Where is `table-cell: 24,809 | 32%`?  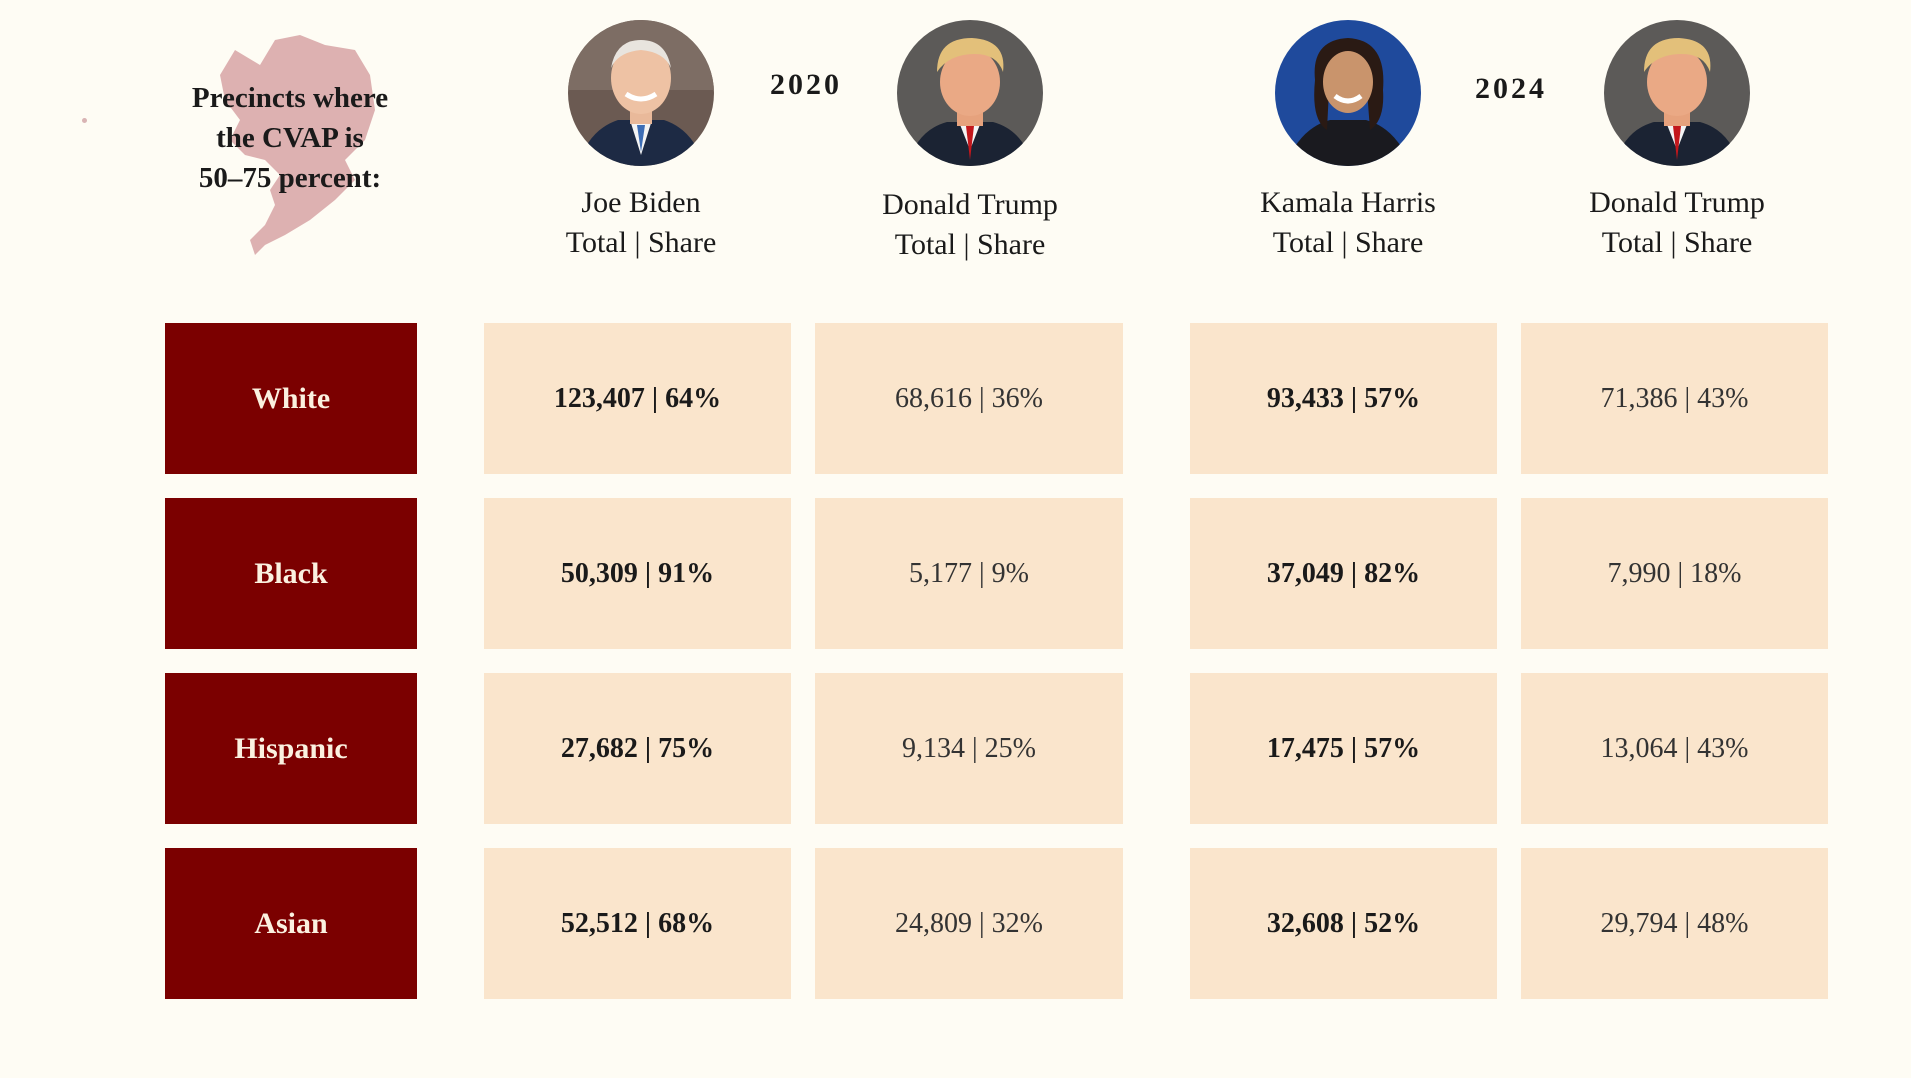
table-cell: 24,809 | 32% is located at coordinates (969, 923).